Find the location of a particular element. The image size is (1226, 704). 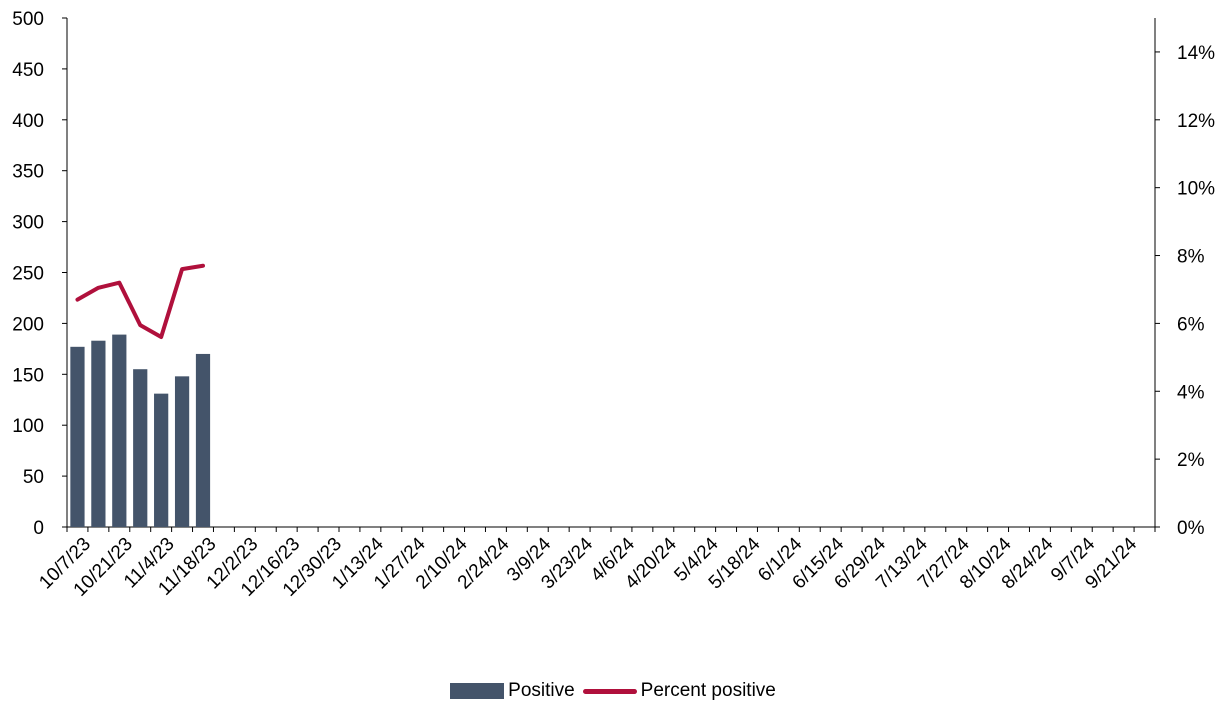

legend: Positive Percent positive is located at coordinates (613, 691).